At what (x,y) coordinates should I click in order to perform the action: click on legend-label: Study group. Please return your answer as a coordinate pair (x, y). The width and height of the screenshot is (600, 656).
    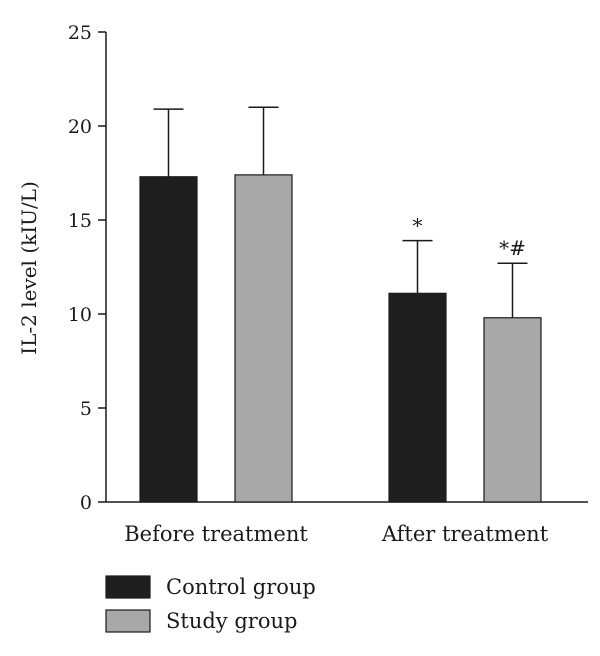
    Looking at the image, I should click on (231, 621).